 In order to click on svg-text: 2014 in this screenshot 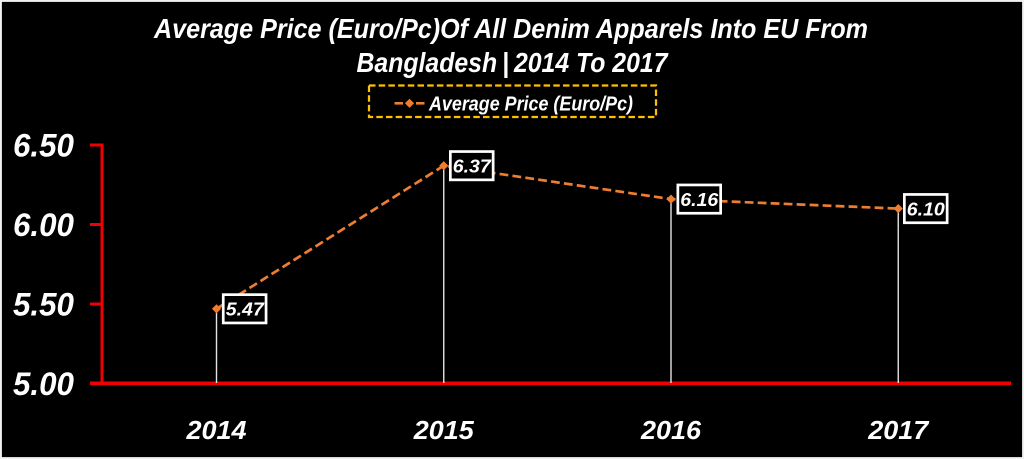, I will do `click(215, 431)`.